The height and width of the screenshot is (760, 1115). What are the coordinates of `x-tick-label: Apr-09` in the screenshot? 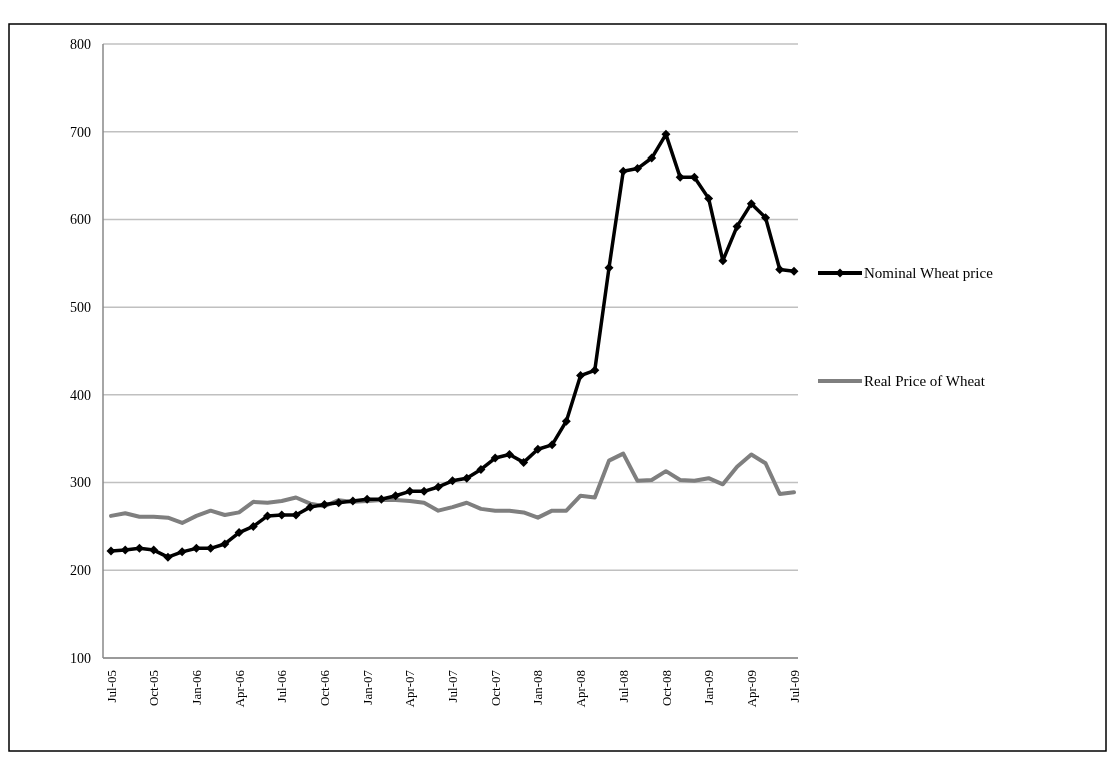 It's located at (751, 689).